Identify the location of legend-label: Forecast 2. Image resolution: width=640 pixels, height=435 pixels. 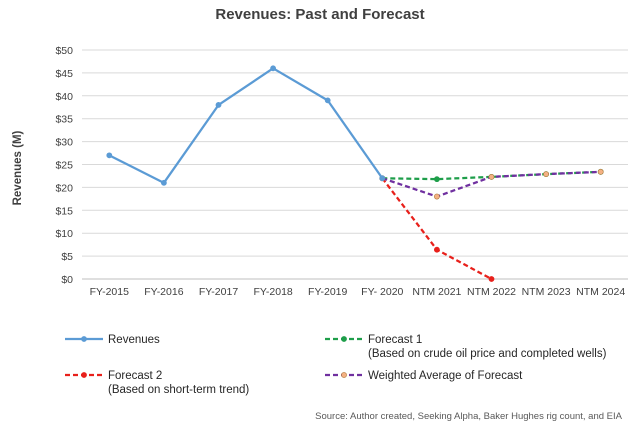
(135, 376).